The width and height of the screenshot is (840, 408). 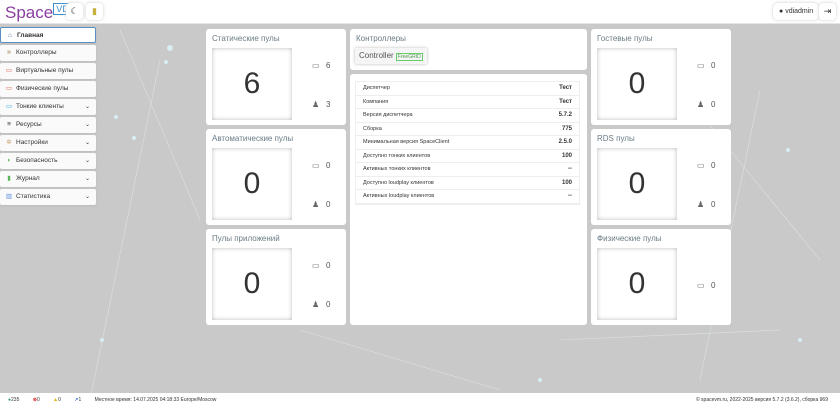 I want to click on pool-card: Статические пулы 6 ▭ 6 ♟ 3, so click(x=276, y=77).